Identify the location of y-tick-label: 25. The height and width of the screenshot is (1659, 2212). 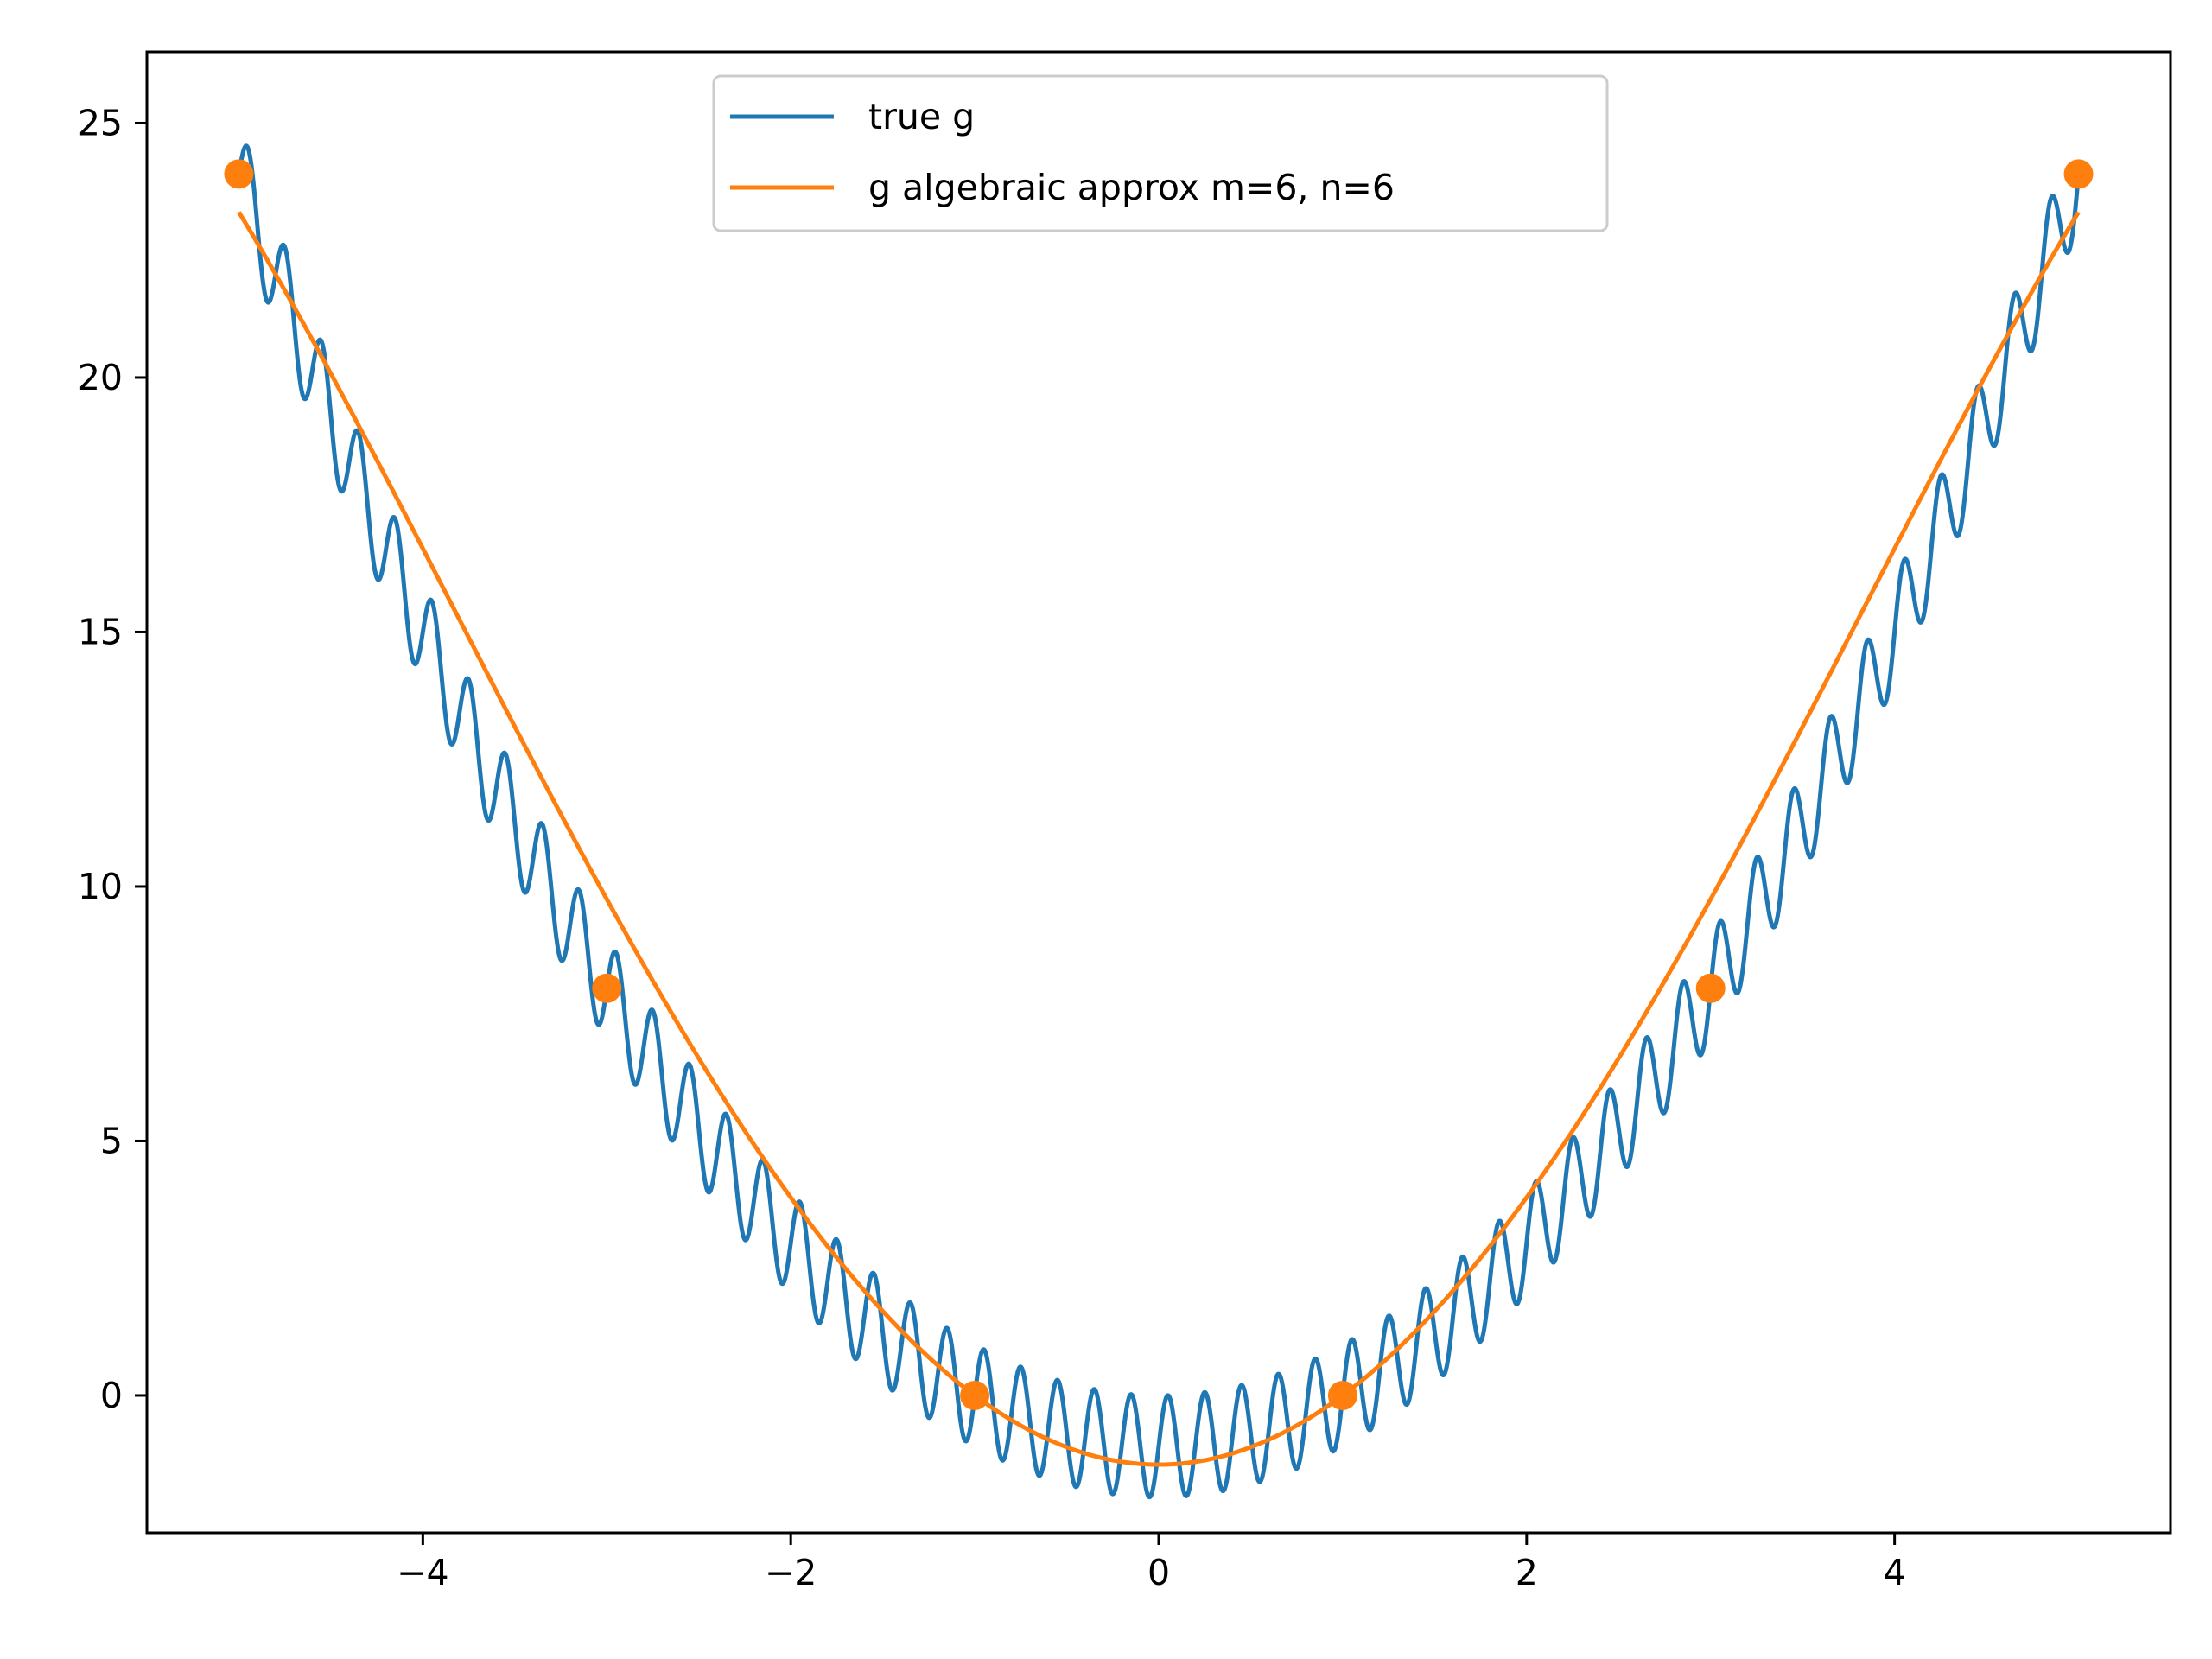
(100, 123).